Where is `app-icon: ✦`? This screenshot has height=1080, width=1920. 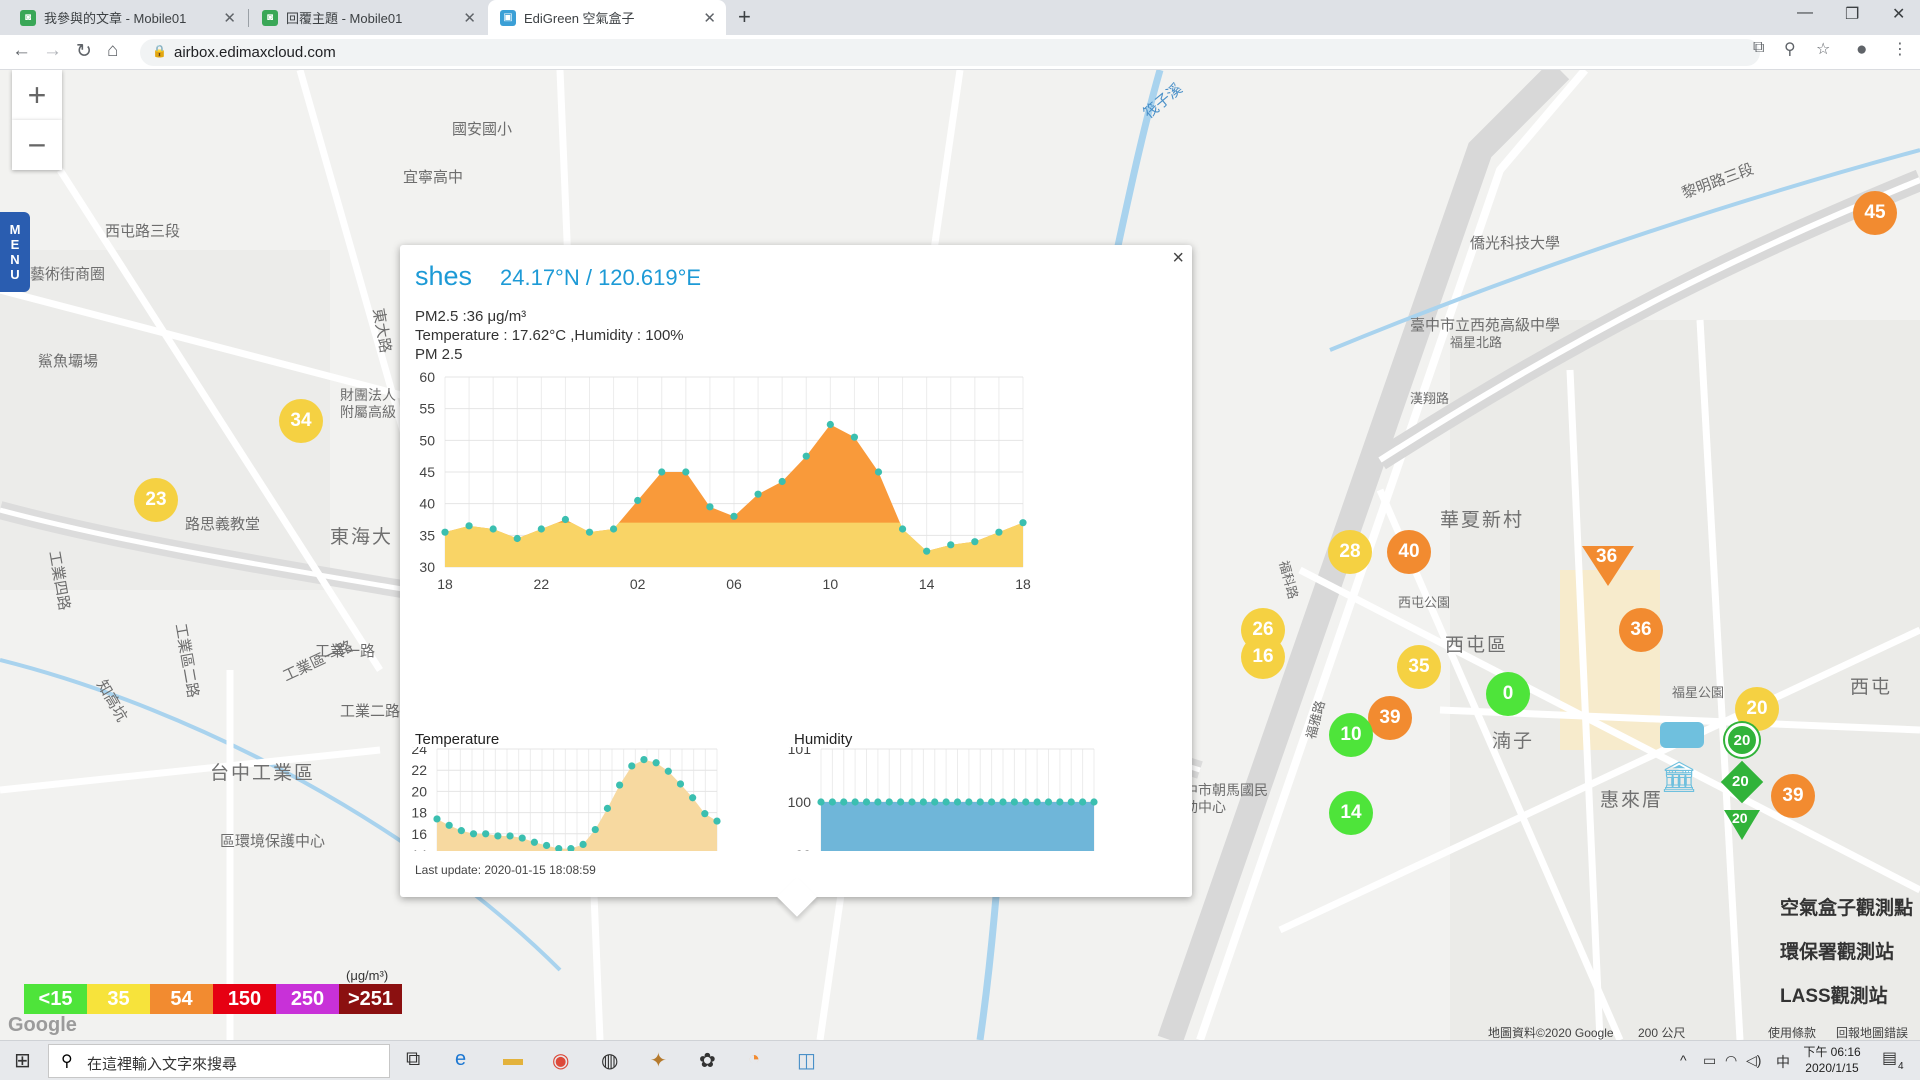
app-icon: ✦ is located at coordinates (658, 1061).